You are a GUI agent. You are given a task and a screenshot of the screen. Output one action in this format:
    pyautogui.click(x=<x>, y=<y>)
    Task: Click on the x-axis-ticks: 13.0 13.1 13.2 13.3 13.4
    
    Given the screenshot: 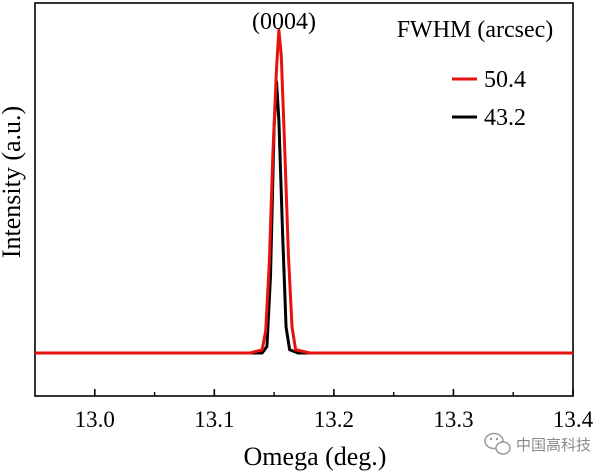 What is the action you would take?
    pyautogui.click(x=334, y=410)
    